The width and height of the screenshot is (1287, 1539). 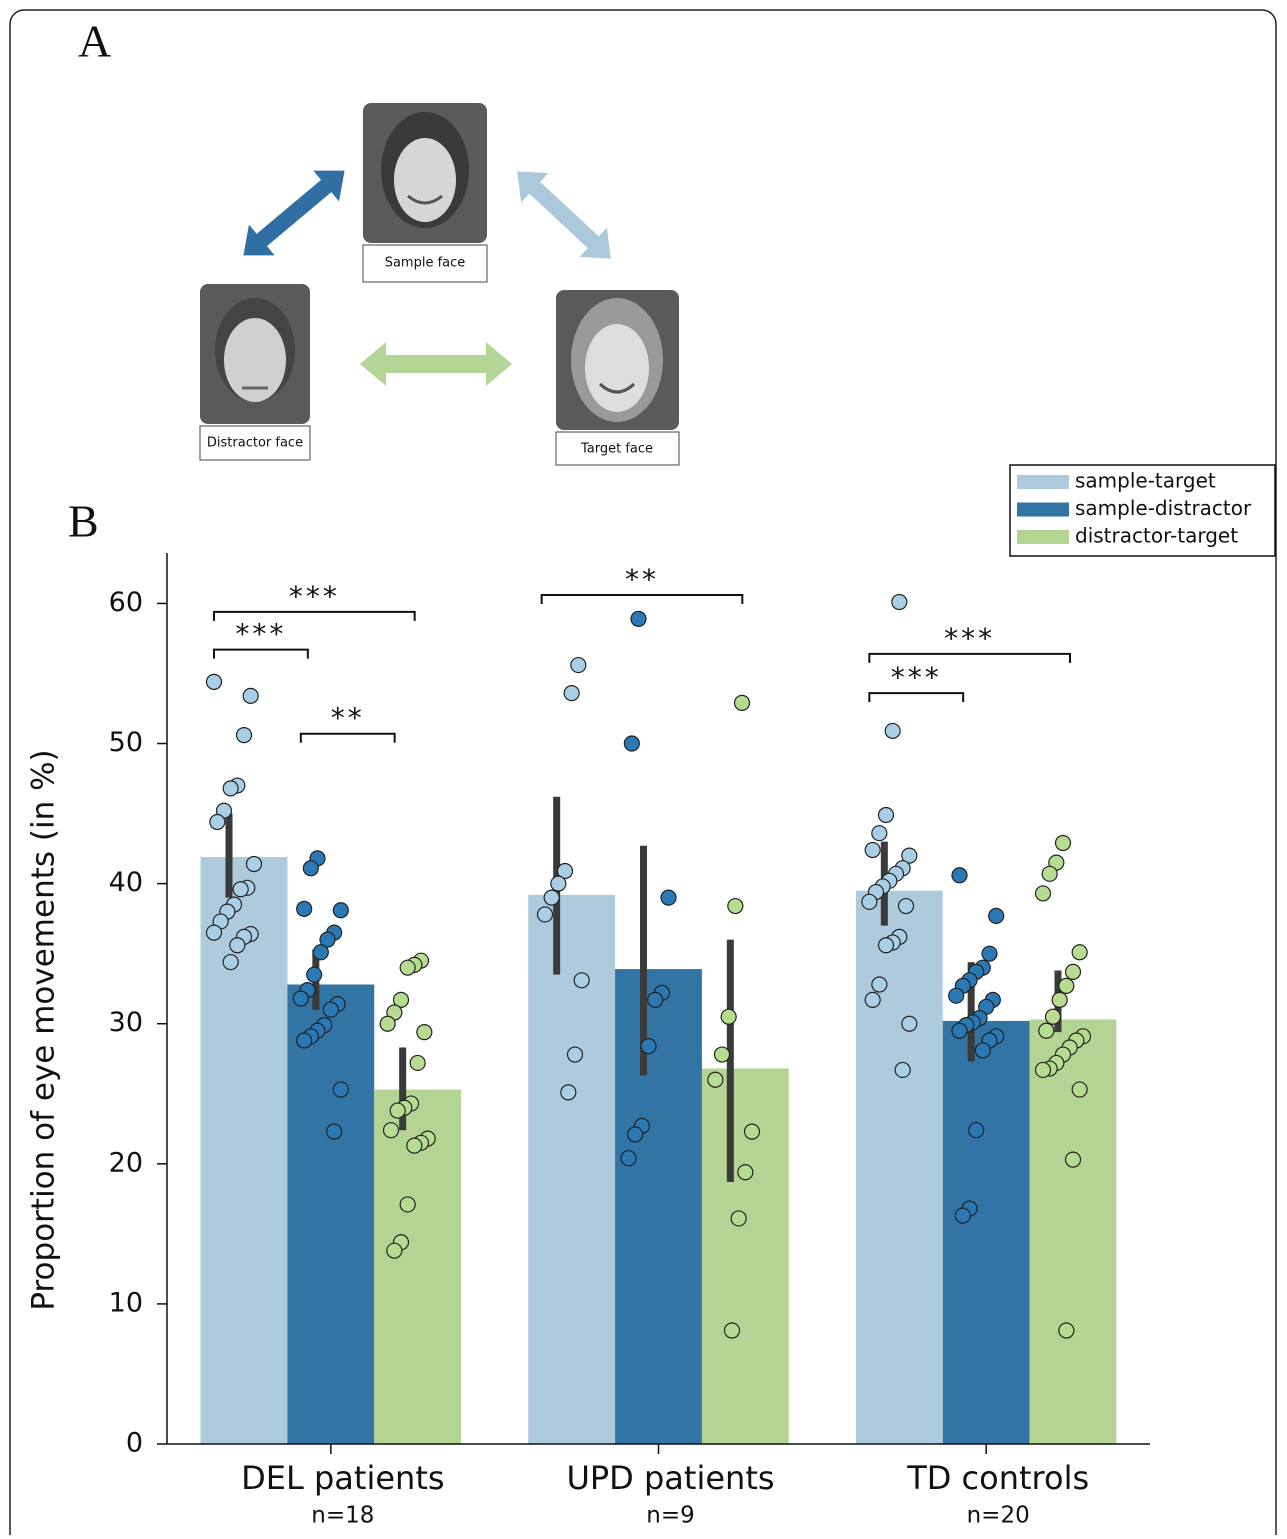 What do you see at coordinates (126, 1022) in the screenshot?
I see `y-tick-label: 30` at bounding box center [126, 1022].